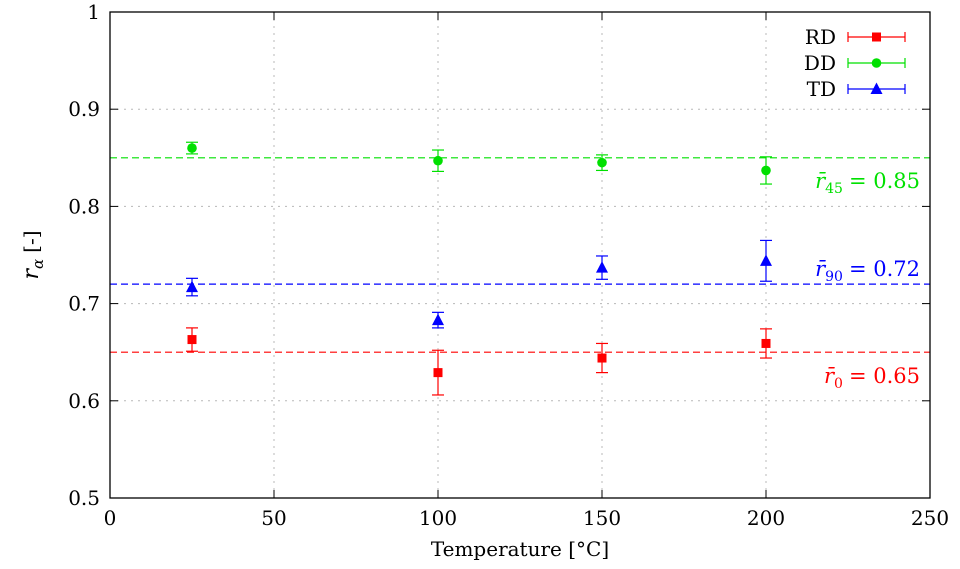 This screenshot has width=960, height=569. What do you see at coordinates (84, 206) in the screenshot?
I see `y-tick-label: 0.8` at bounding box center [84, 206].